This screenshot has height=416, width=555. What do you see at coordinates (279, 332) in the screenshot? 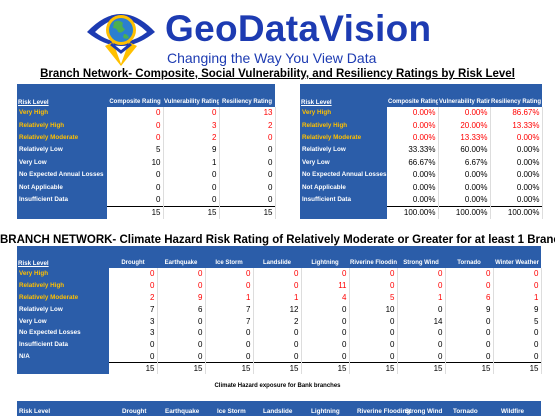
I see `table-row: No Expected Losses 3 0 0 0 0 0 0 0 0` at bounding box center [279, 332].